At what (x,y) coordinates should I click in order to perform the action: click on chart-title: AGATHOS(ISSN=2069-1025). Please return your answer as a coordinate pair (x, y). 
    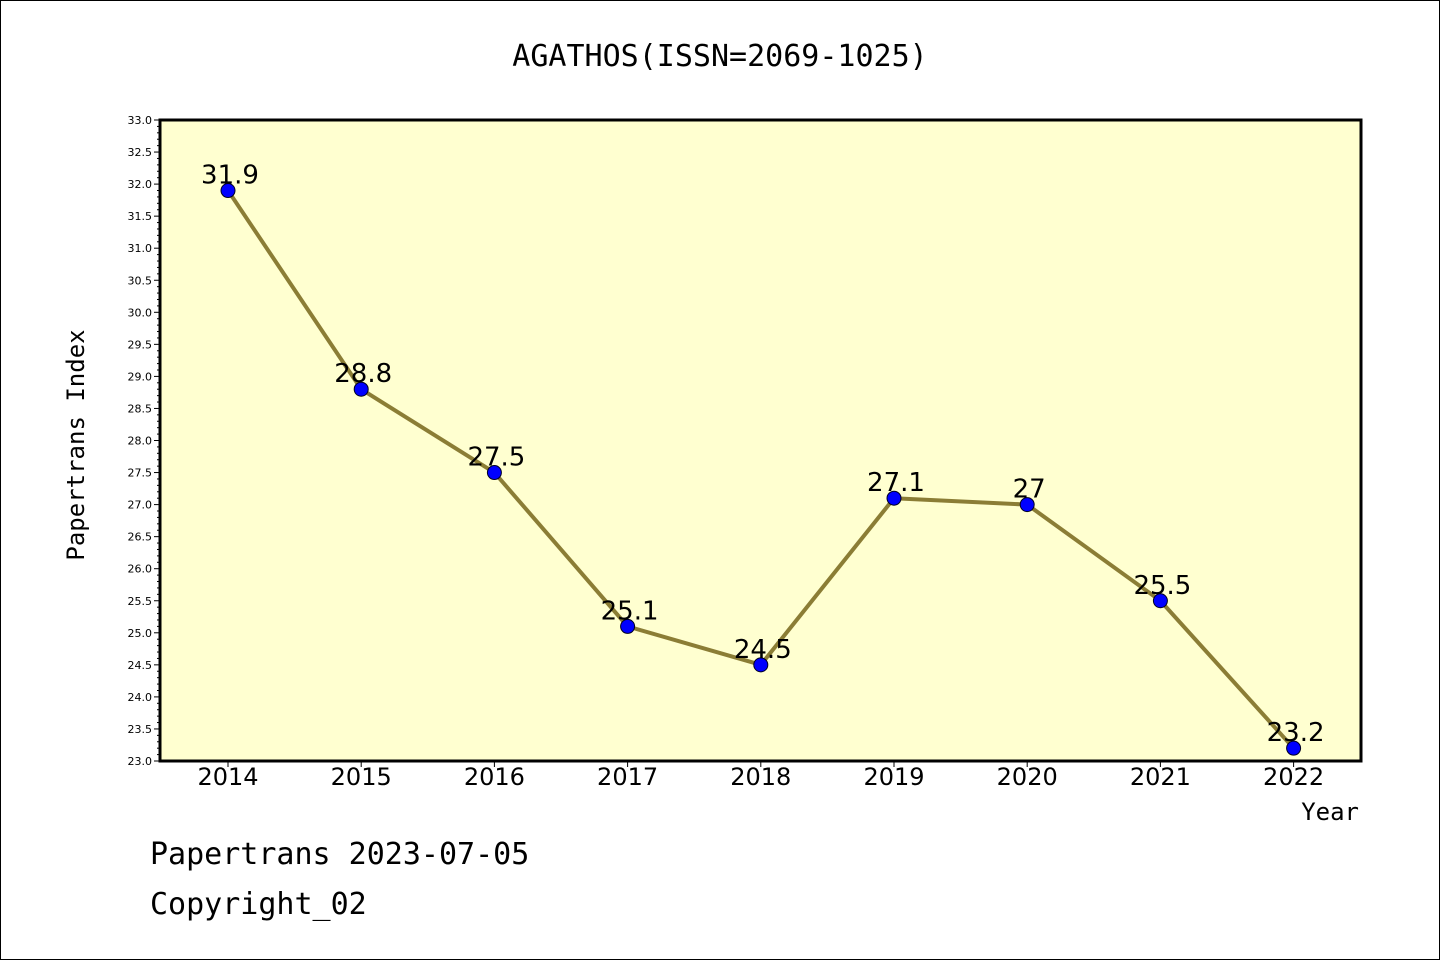
    Looking at the image, I should click on (719, 56).